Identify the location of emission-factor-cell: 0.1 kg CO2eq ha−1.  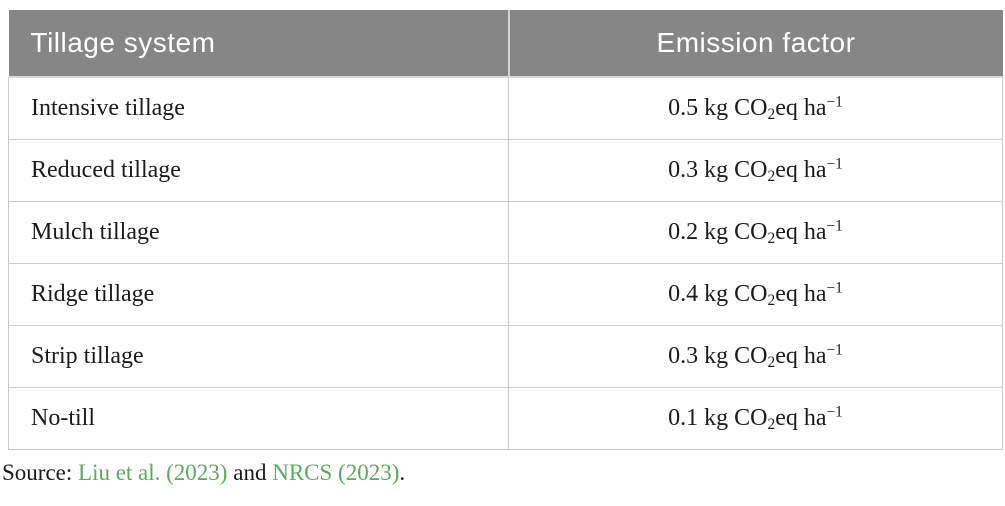
(755, 418).